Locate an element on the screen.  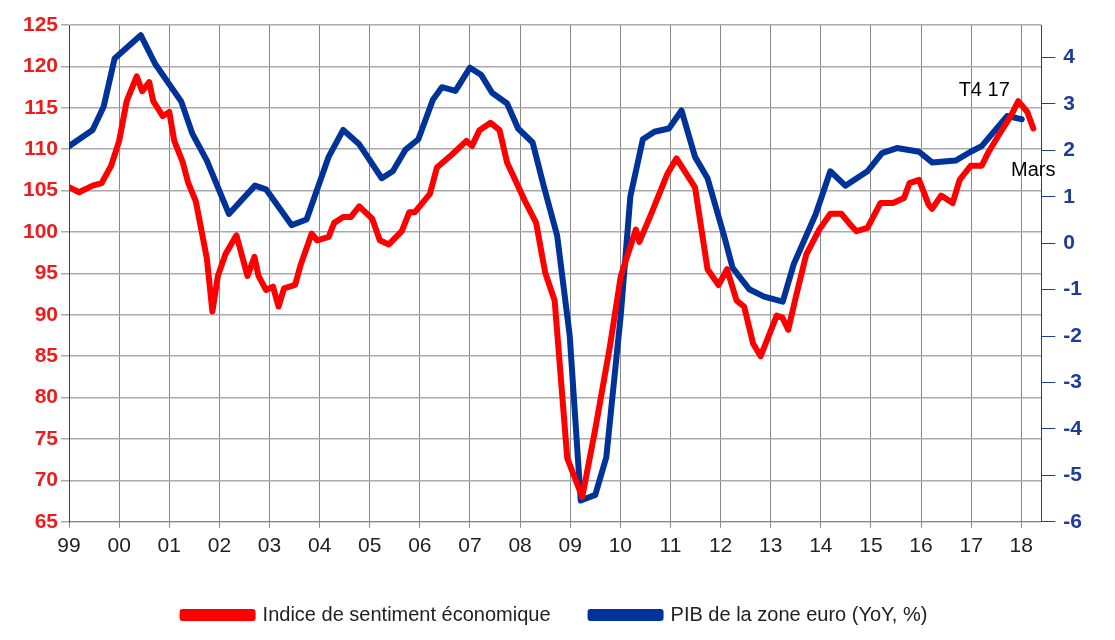
y2-tick-label: -5 is located at coordinates (1073, 474).